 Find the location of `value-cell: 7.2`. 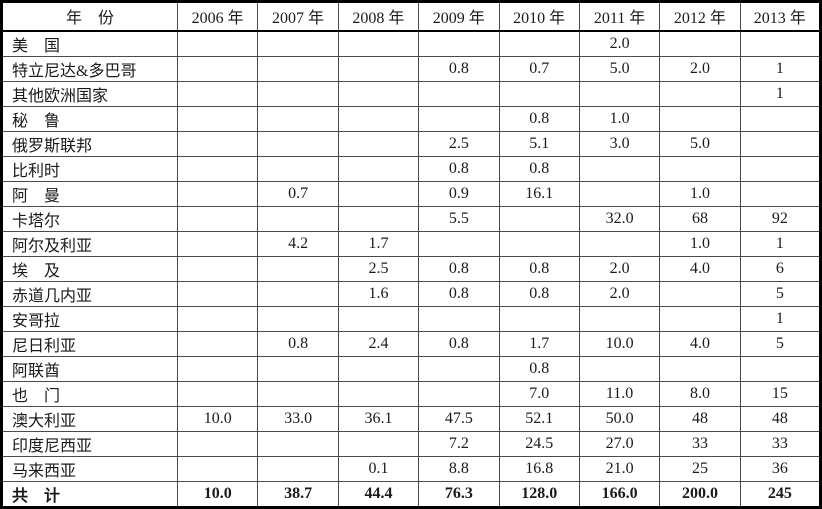

value-cell: 7.2 is located at coordinates (459, 443).